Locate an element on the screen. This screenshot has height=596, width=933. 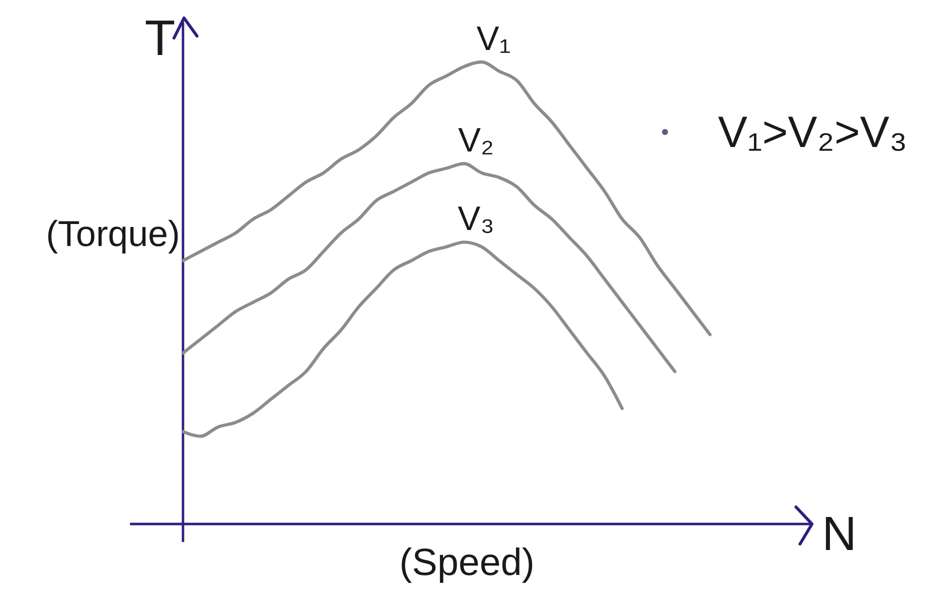
text: (Speed) is located at coordinates (467, 563).